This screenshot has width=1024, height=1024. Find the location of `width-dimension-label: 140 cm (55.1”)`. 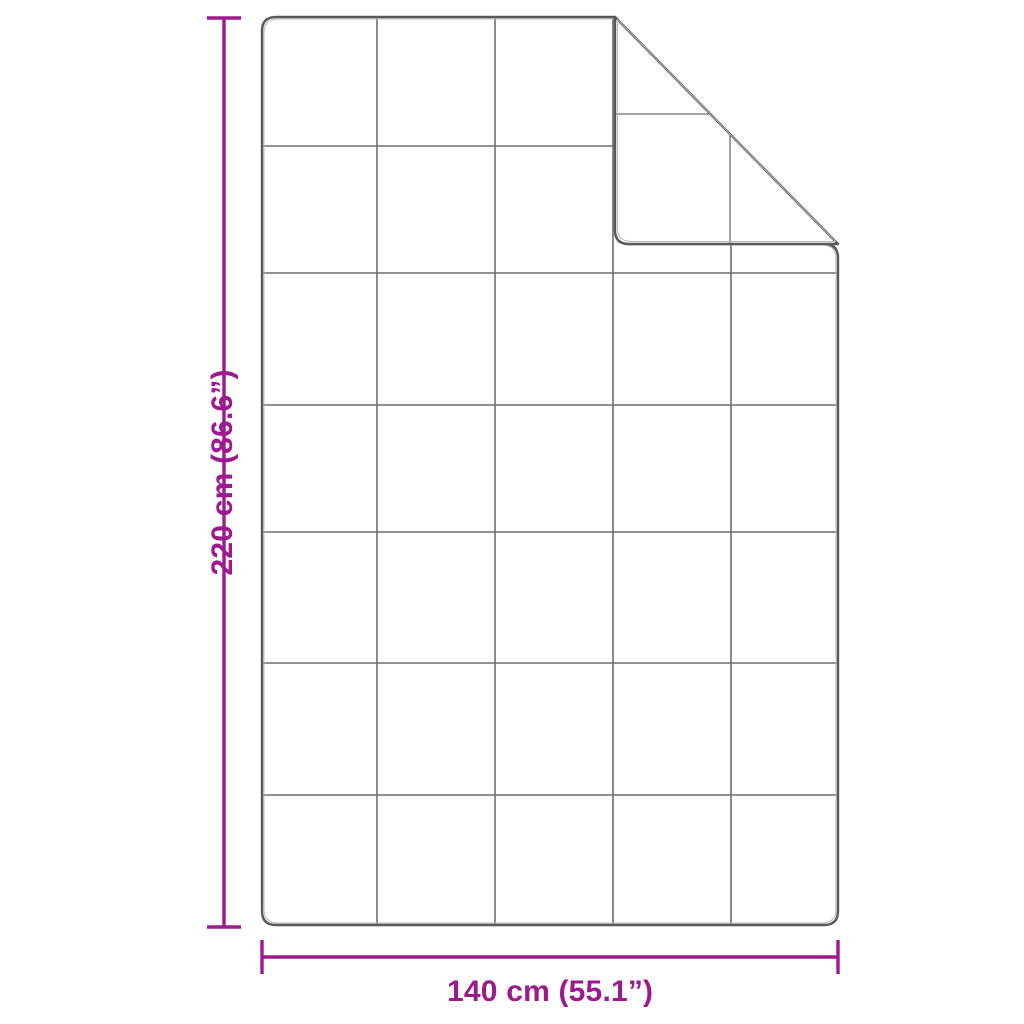

width-dimension-label: 140 cm (55.1”) is located at coordinates (550, 991).